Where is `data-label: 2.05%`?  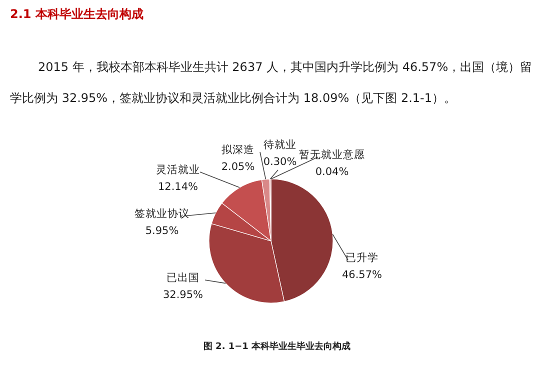
data-label: 2.05% is located at coordinates (238, 167).